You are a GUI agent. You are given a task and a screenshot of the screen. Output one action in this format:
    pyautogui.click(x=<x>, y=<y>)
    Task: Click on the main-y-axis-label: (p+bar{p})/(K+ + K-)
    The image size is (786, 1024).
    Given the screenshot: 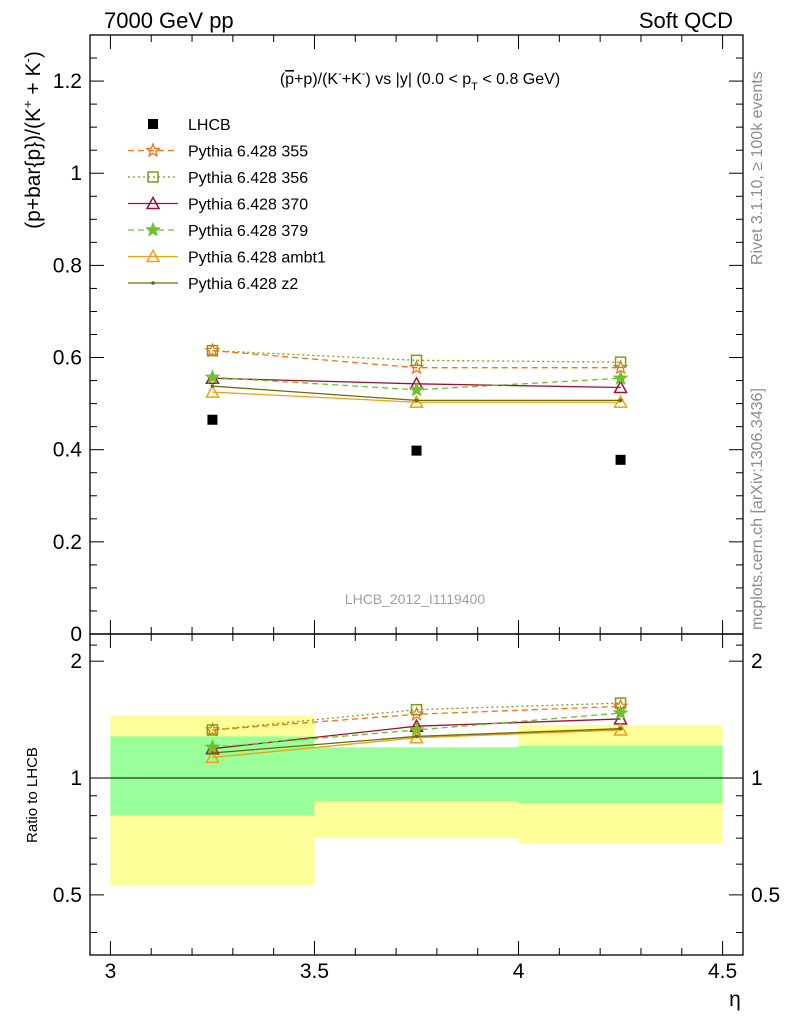 What is the action you would take?
    pyautogui.click(x=32, y=140)
    